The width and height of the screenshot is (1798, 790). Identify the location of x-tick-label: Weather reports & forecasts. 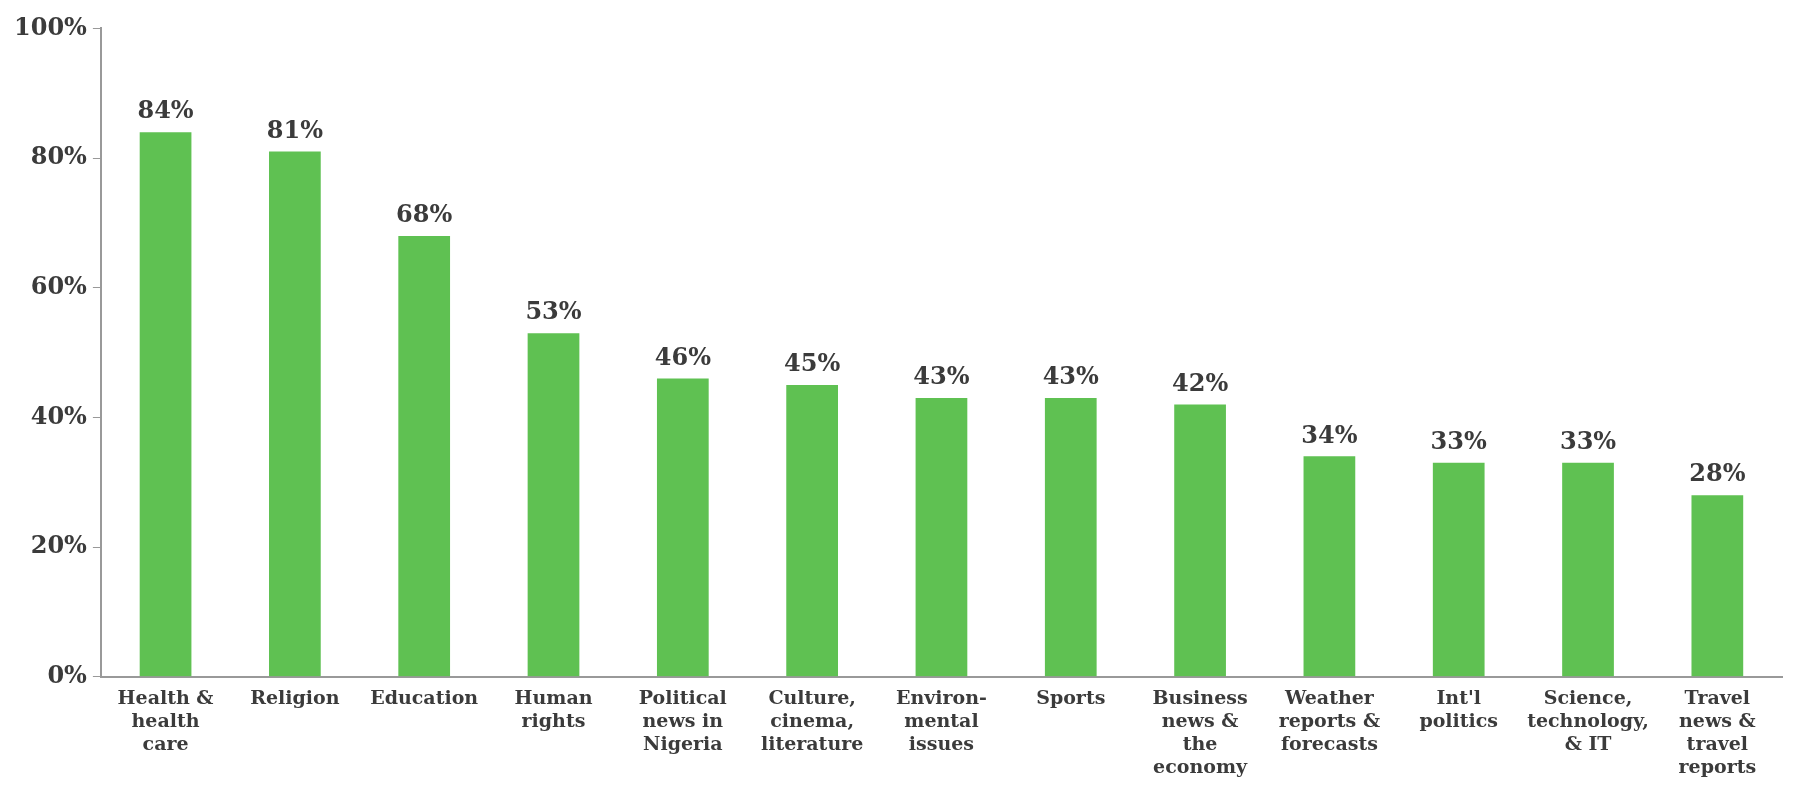
(1329, 720).